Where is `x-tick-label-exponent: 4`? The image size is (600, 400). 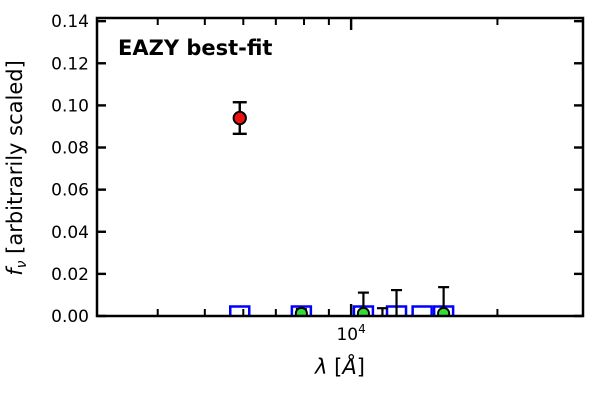 x-tick-label-exponent: 4 is located at coordinates (362, 329).